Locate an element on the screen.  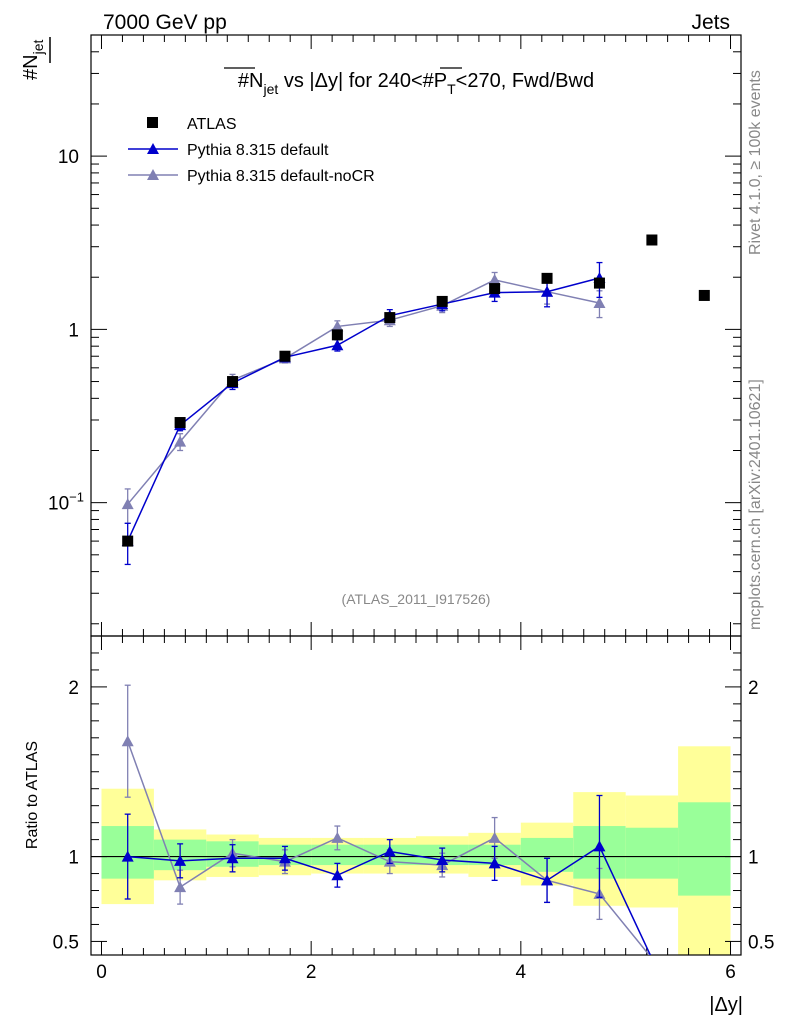
main-y-axis-label: #Njet is located at coordinates (33, 60).